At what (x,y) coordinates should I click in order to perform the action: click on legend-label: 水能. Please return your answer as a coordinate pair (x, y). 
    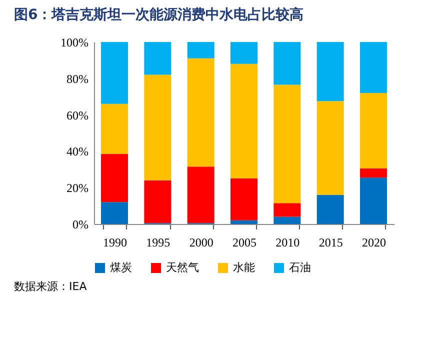
    Looking at the image, I should click on (244, 267).